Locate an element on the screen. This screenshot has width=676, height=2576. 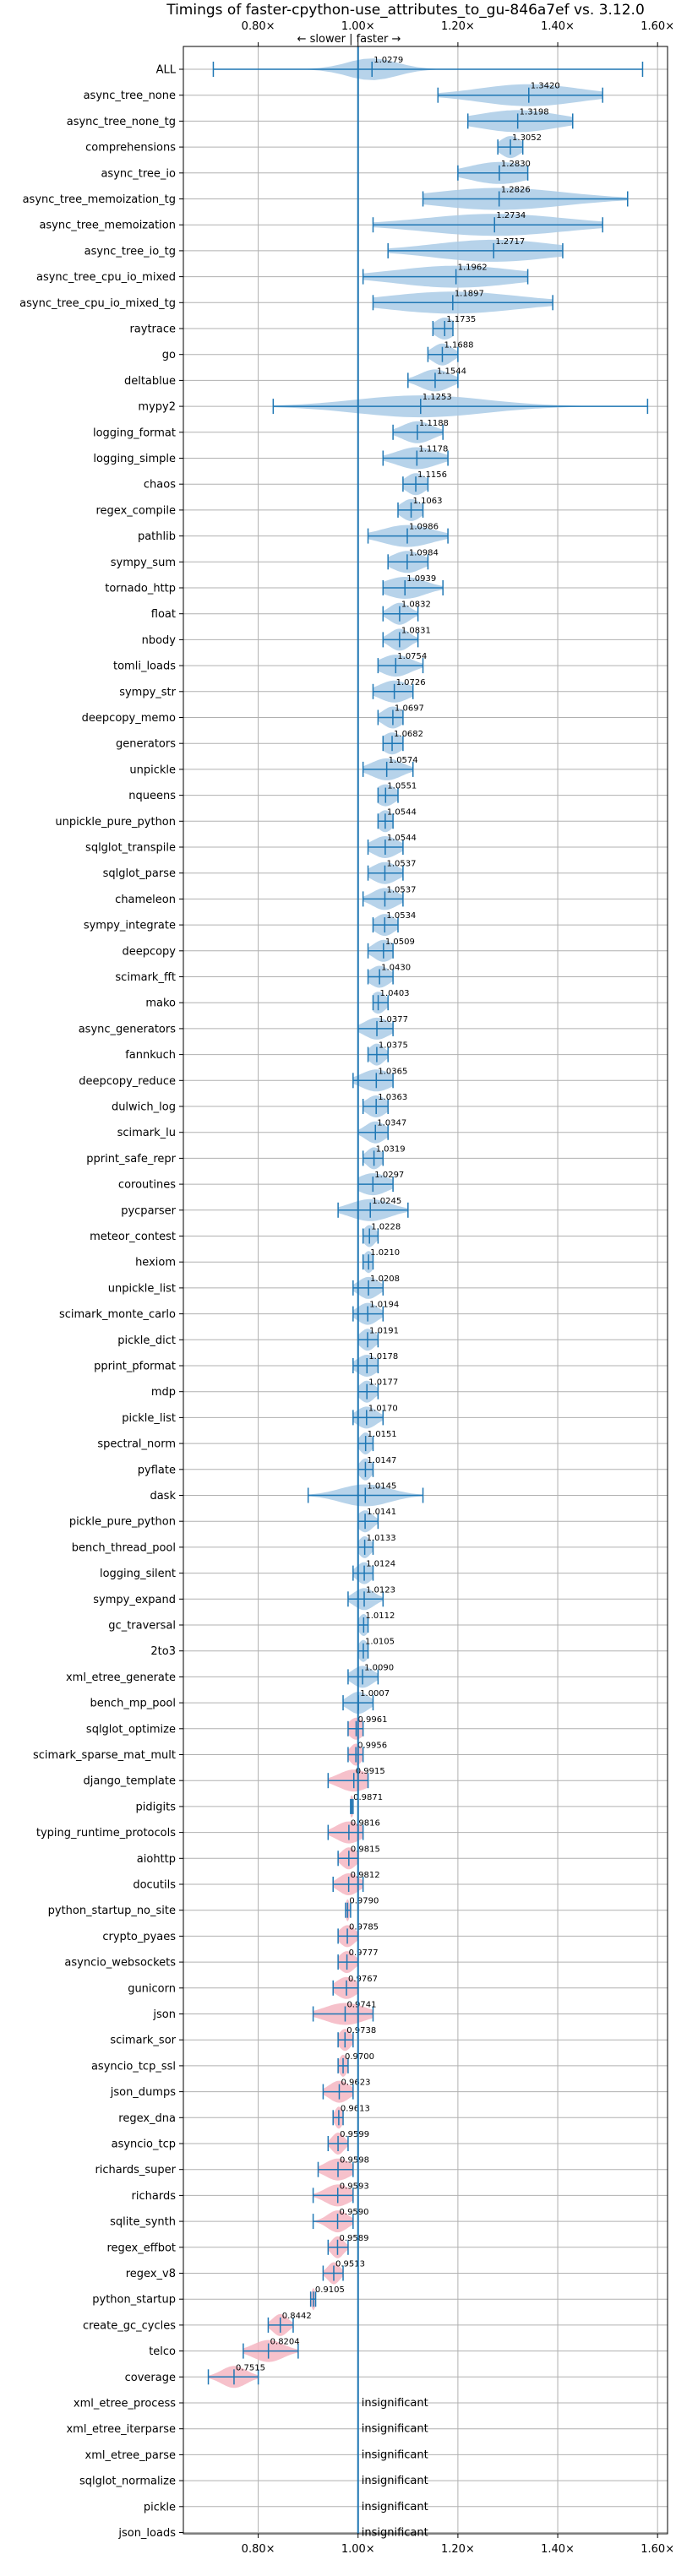
value-label: 1.3198 is located at coordinates (534, 112).